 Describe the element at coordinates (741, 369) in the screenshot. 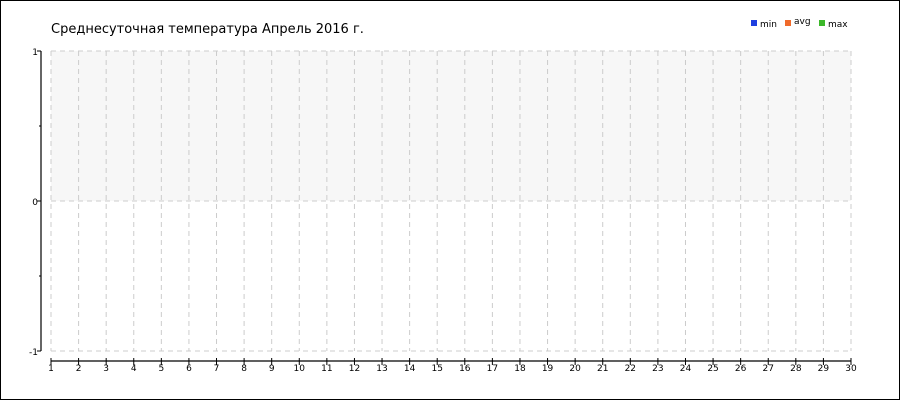

I see `x-tick-label: 26` at that location.